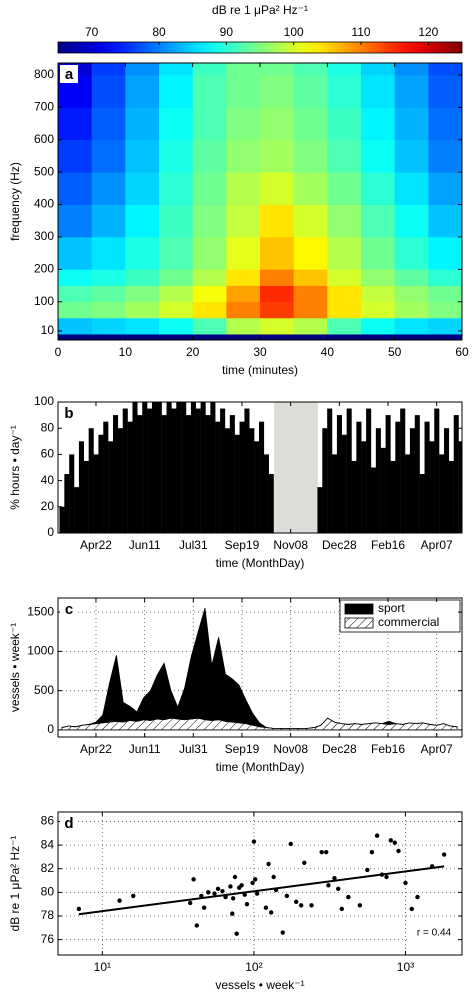  Describe the element at coordinates (15, 667) in the screenshot. I see `y-axis-label: vessels • week⁻¹` at that location.